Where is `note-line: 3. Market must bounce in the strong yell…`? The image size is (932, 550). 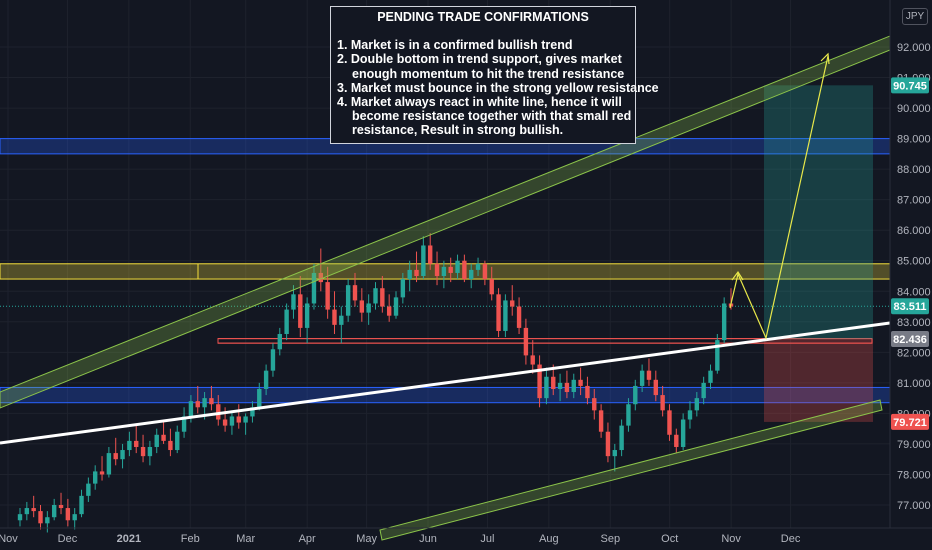 note-line: 3. Market must bounce in the strong yell… is located at coordinates (498, 87).